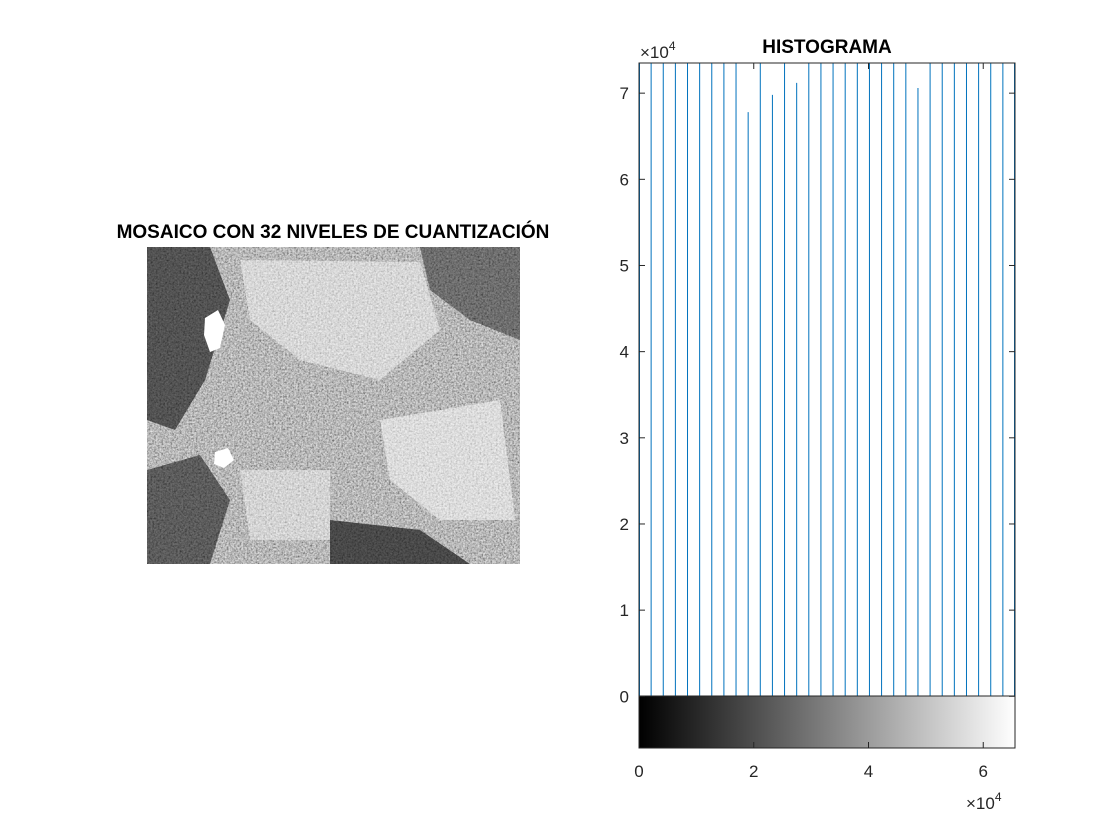  I want to click on y-tick-label: 1, so click(624, 610).